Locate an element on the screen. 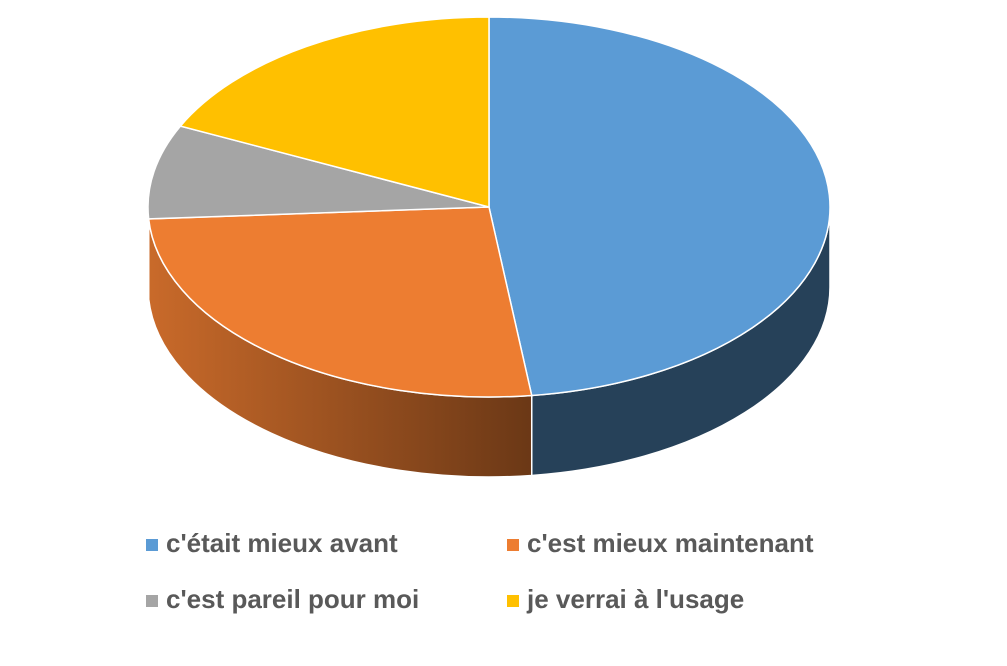  legend-label: je verrai à l'usage is located at coordinates (635, 599).